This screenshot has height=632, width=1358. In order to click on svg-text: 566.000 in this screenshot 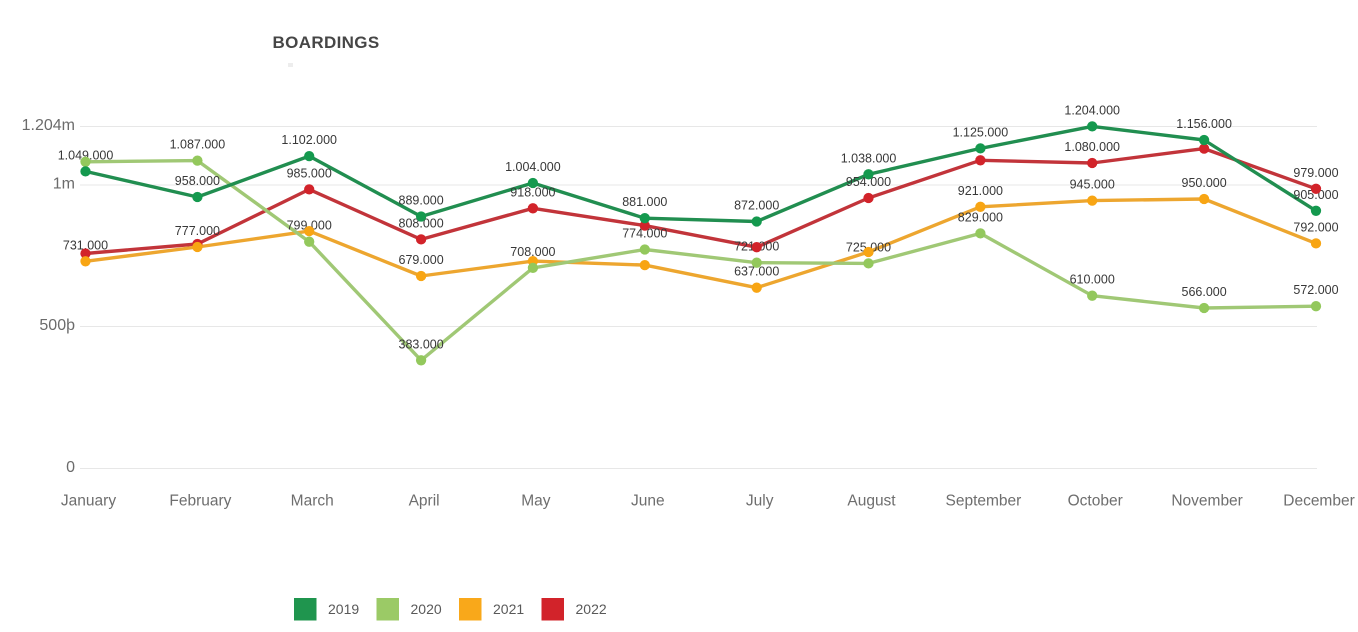, I will do `click(1204, 292)`.